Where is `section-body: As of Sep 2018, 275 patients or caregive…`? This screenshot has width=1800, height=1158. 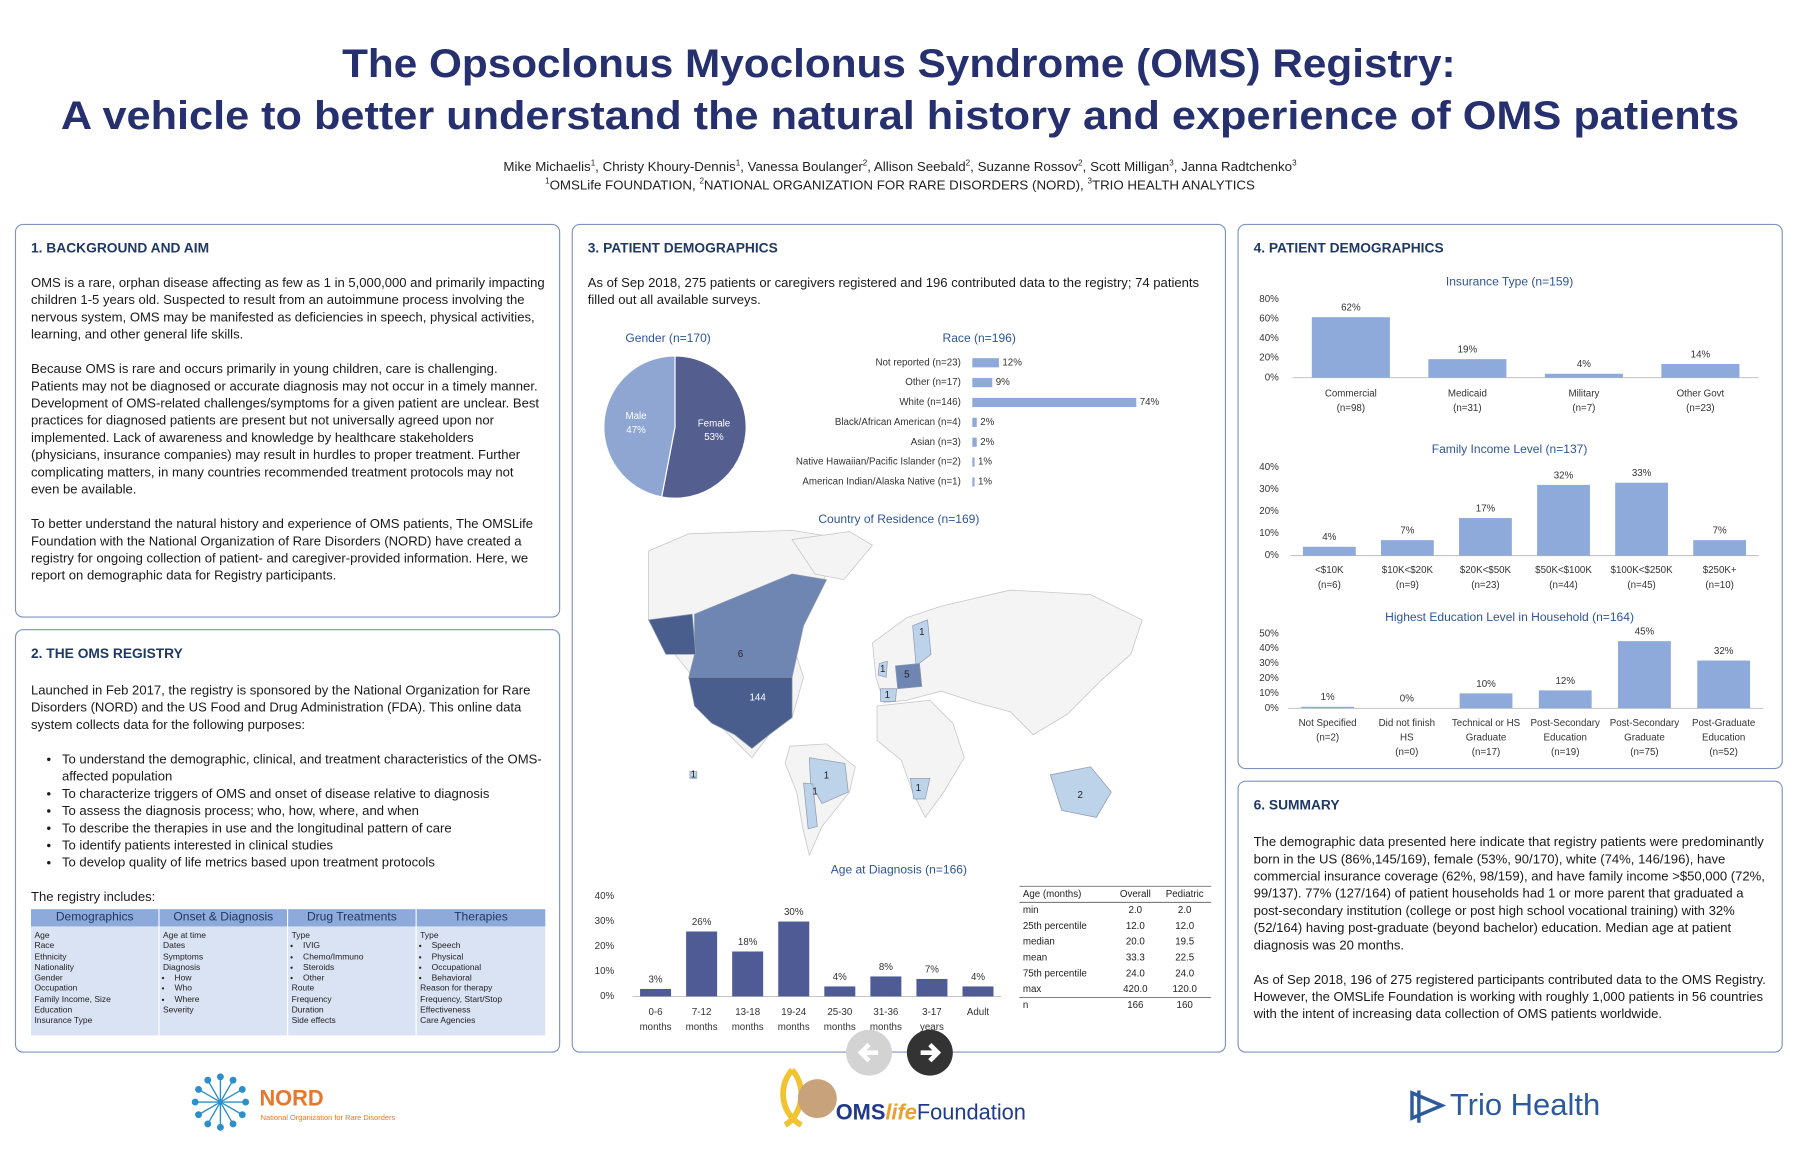 section-body: As of Sep 2018, 275 patients or caregive… is located at coordinates (899, 302).